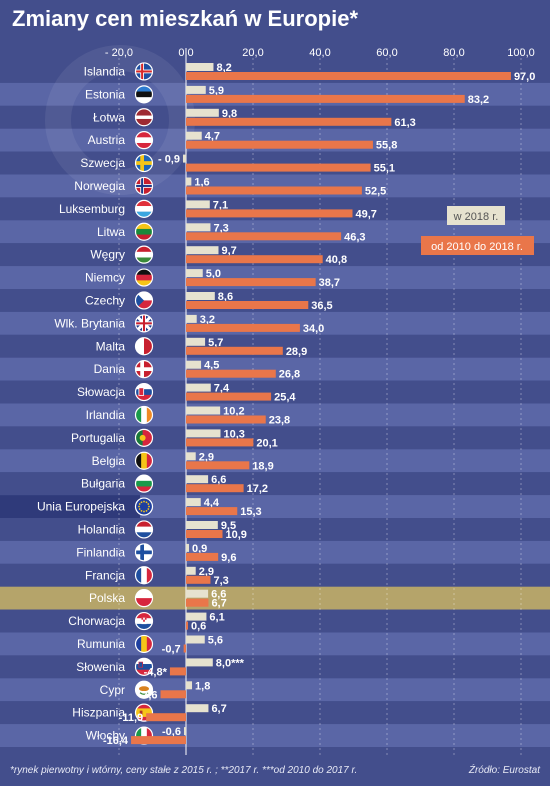 The image size is (550, 786). What do you see at coordinates (107, 255) in the screenshot?
I see `country-label: Węgry` at bounding box center [107, 255].